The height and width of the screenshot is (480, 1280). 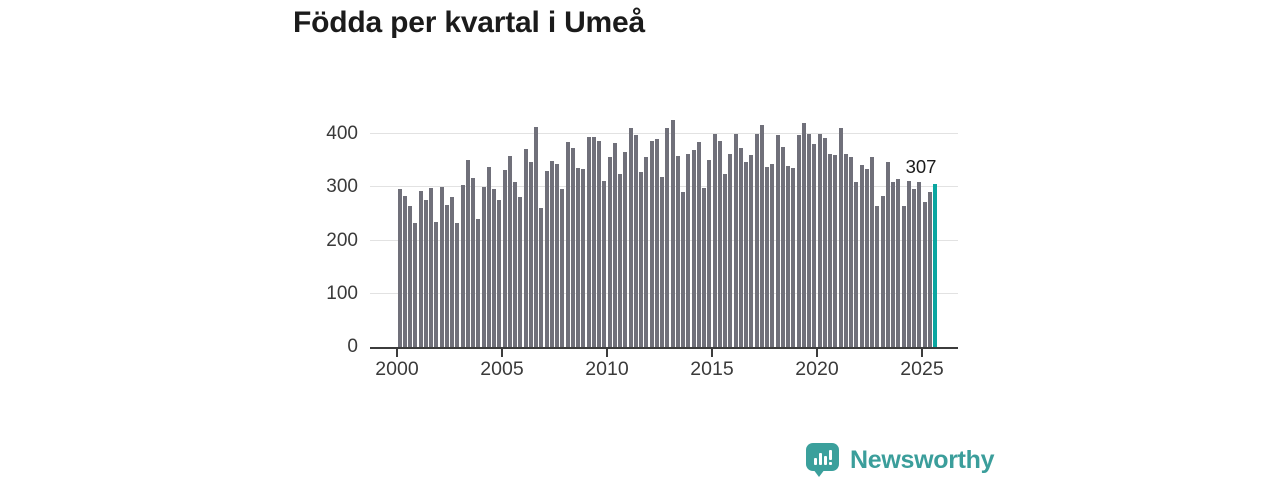 I want to click on latest-value-label: 307, so click(x=921, y=166).